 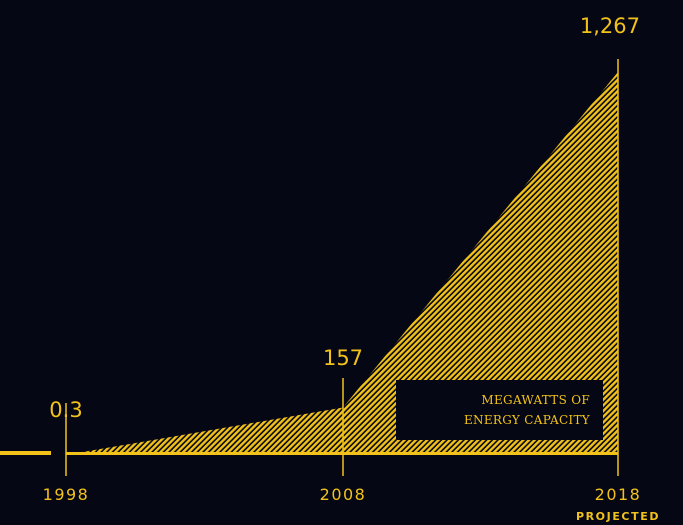 I want to click on value-label-1998: 0.3, so click(x=65, y=410).